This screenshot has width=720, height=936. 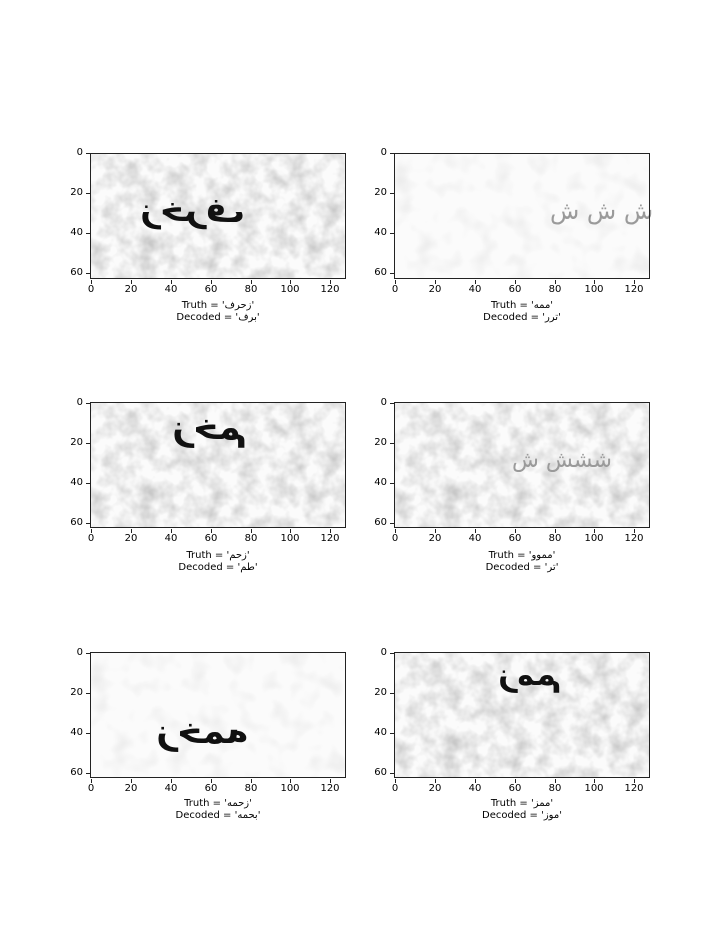 I want to click on sample-panel-3: زخم, so click(x=218, y=465).